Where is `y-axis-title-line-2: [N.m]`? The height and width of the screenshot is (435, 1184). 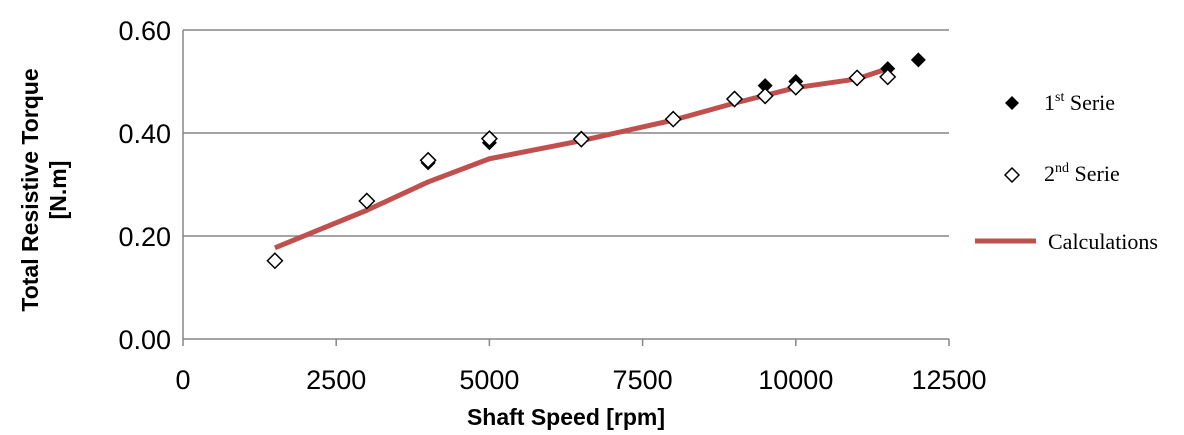 y-axis-title-line-2: [N.m] is located at coordinates (58, 190).